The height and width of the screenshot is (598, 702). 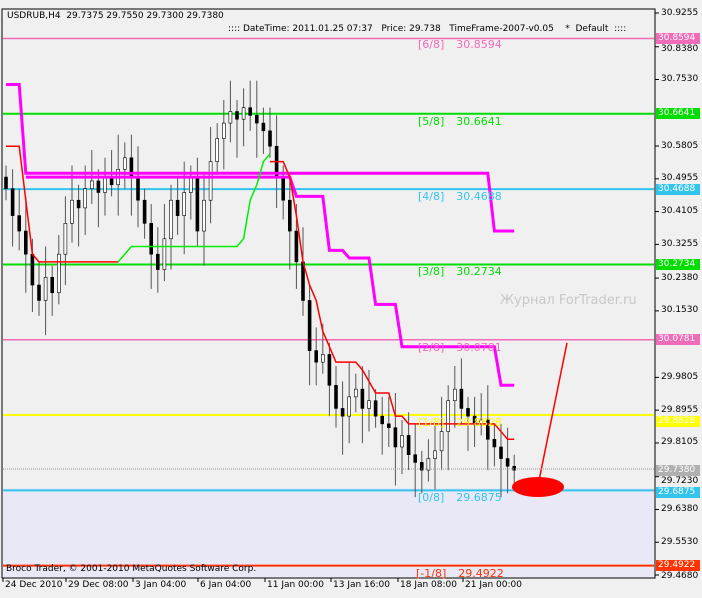 What do you see at coordinates (493, 585) in the screenshot?
I see `time-axis-label: 21 Jan 00:00` at bounding box center [493, 585].